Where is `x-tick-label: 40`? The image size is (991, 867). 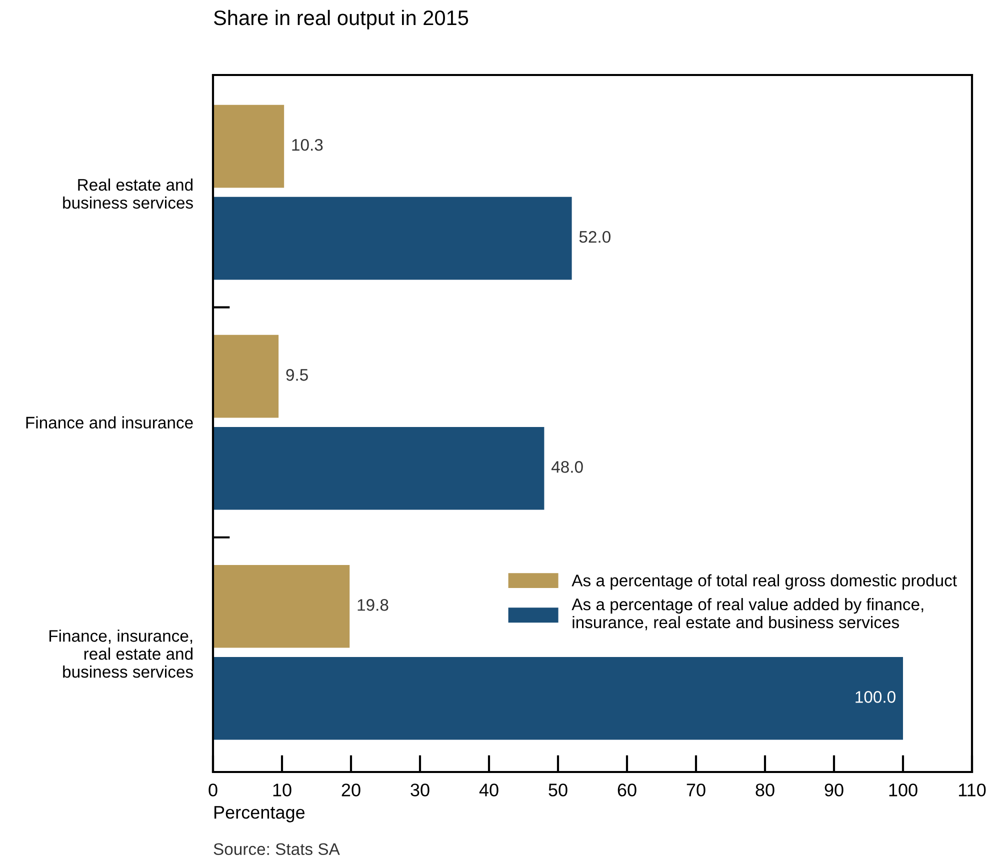 x-tick-label: 40 is located at coordinates (488, 790).